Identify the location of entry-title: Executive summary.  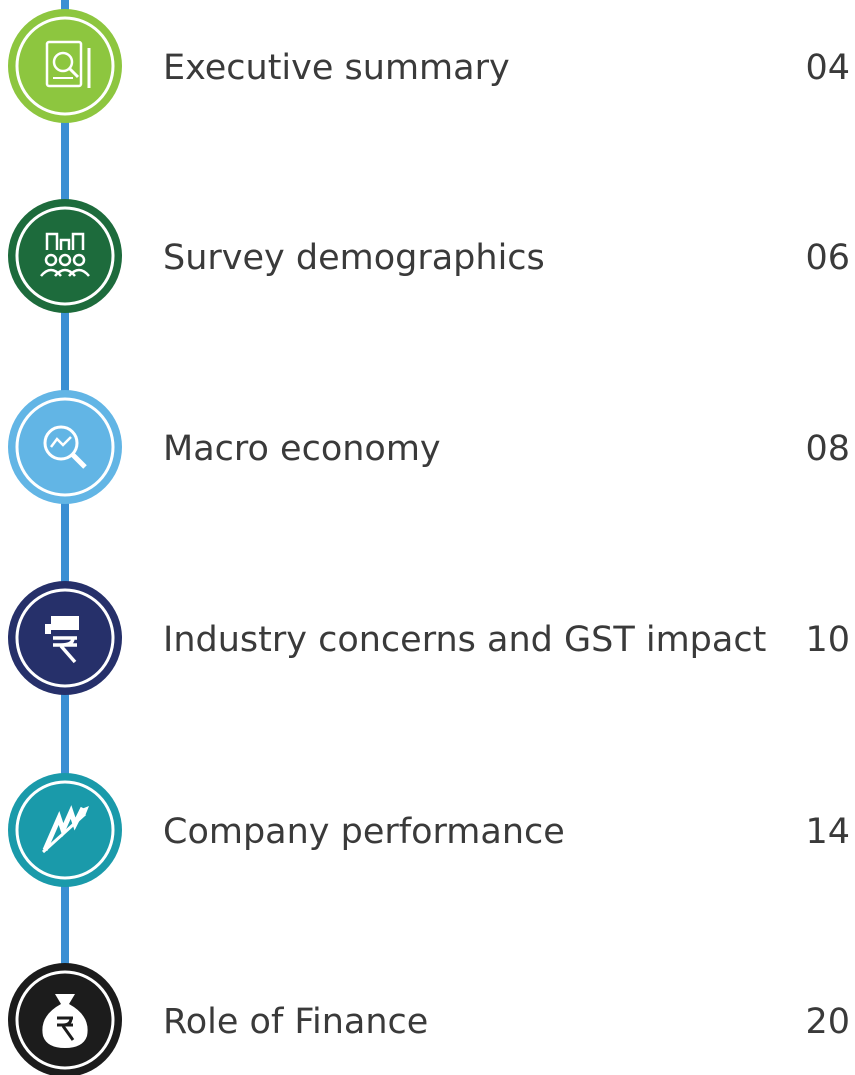
(336, 68).